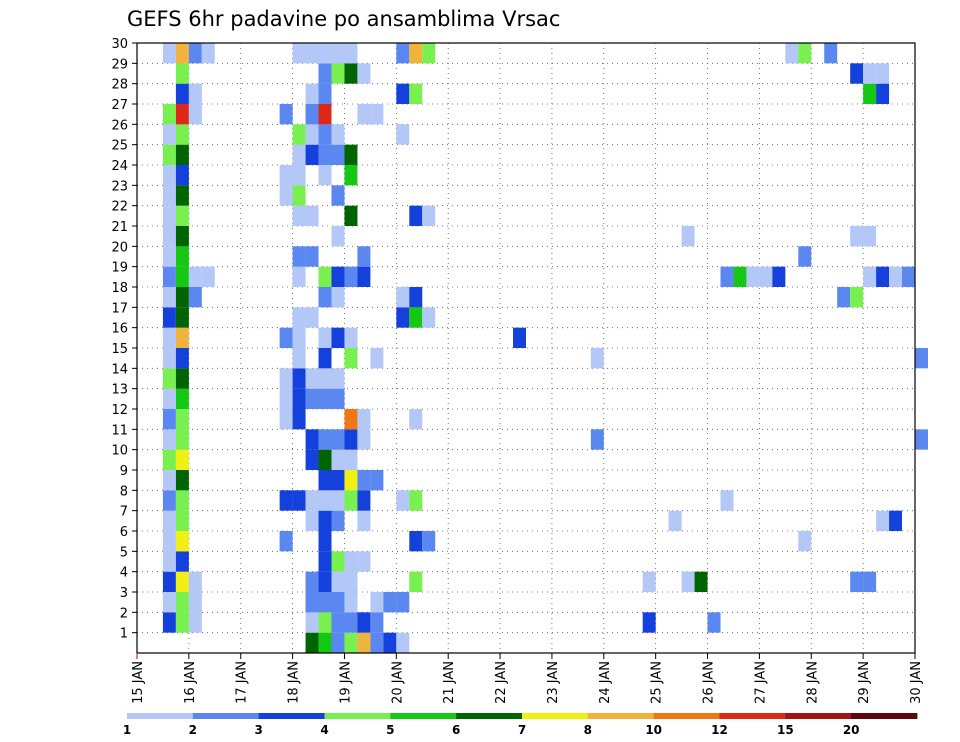 The height and width of the screenshot is (742, 960). What do you see at coordinates (760, 682) in the screenshot?
I see `x-tick-label: 27 JAN` at bounding box center [760, 682].